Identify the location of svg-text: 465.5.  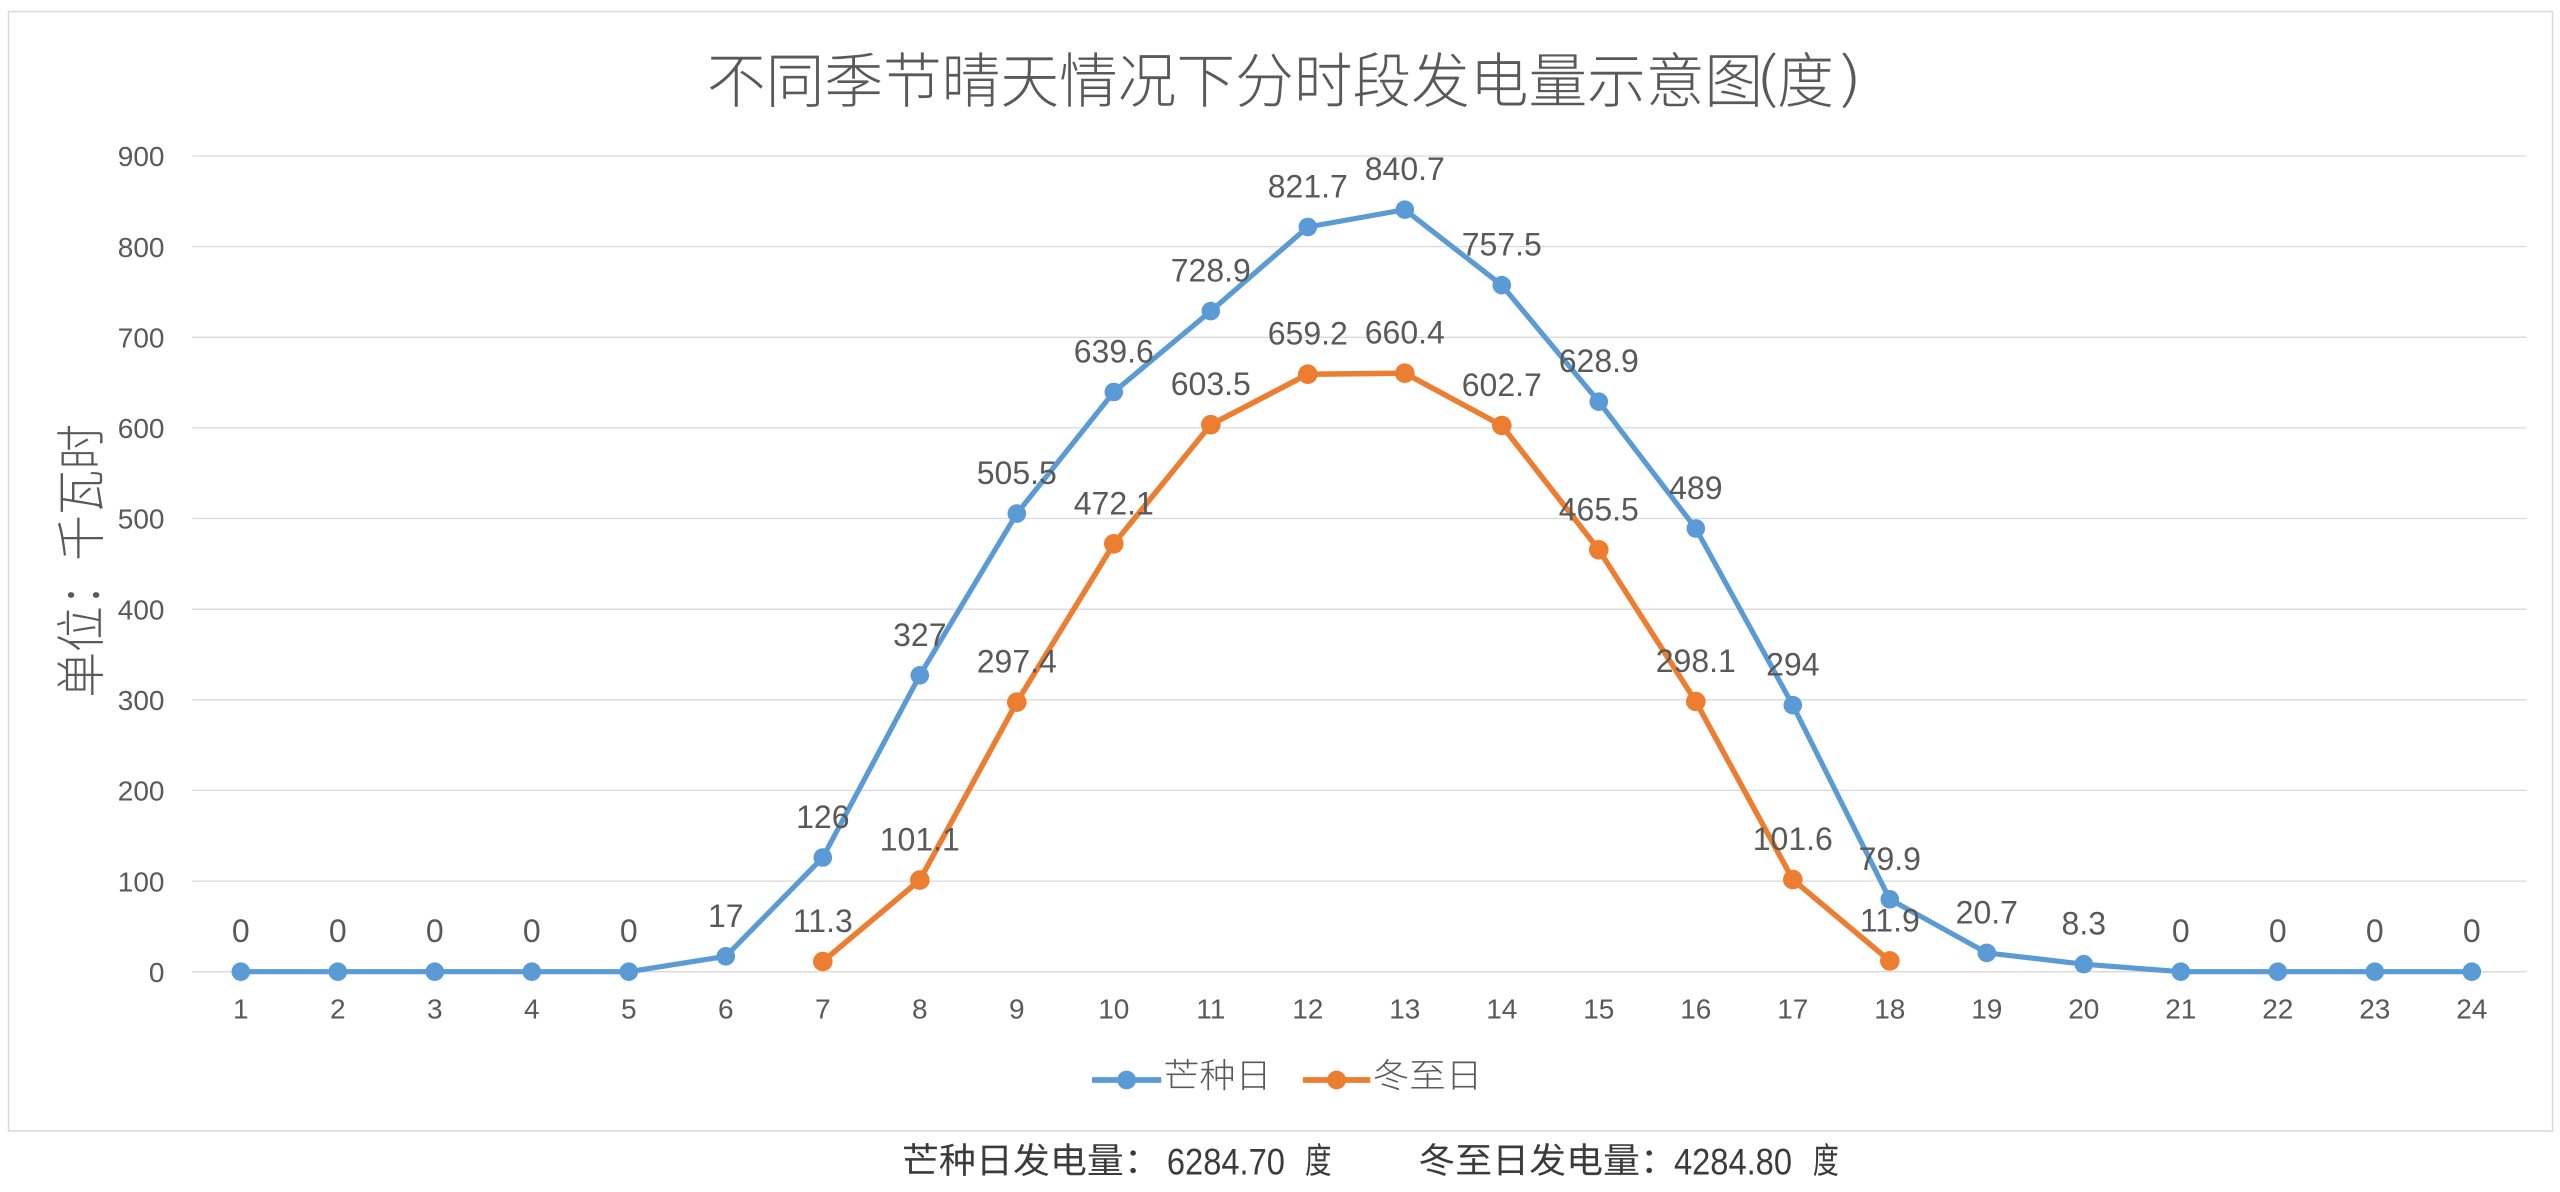
(1599, 509).